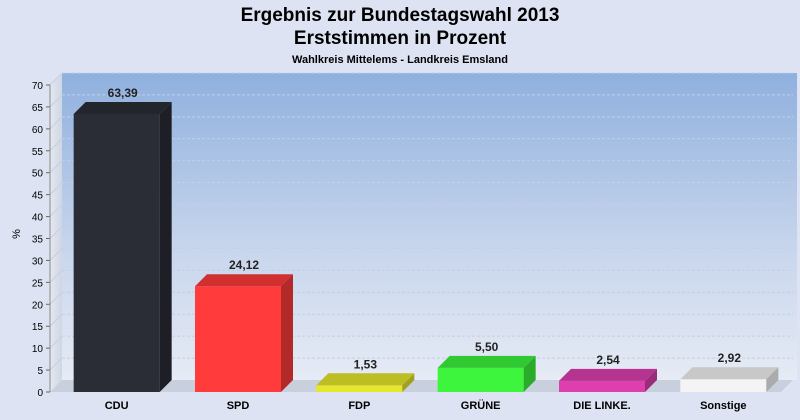 The width and height of the screenshot is (800, 420). What do you see at coordinates (723, 406) in the screenshot?
I see `x-tick-label: Sonstige` at bounding box center [723, 406].